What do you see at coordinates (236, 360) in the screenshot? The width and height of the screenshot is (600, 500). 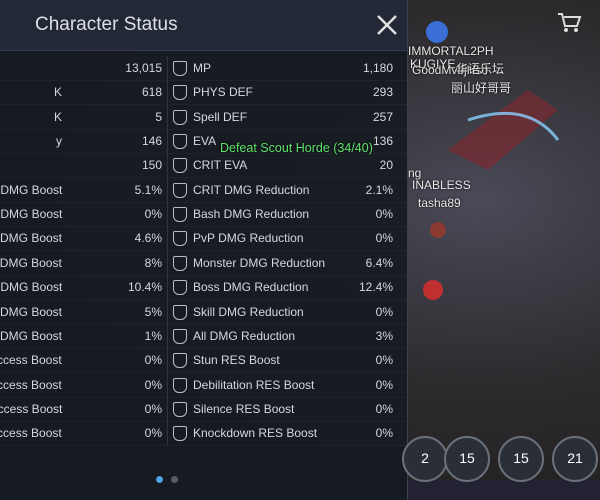 I see `stat-label: Stun RES Boost` at bounding box center [236, 360].